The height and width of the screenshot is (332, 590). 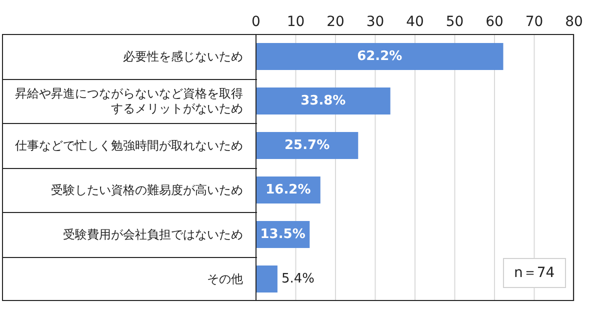 I want to click on y-tick-label: 受験費用が会社負担ではないため, so click(x=153, y=234).